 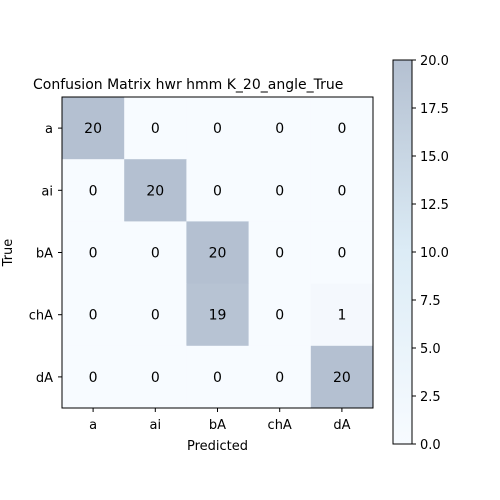 What do you see at coordinates (217, 446) in the screenshot?
I see `x-axis-label: Predicted` at bounding box center [217, 446].